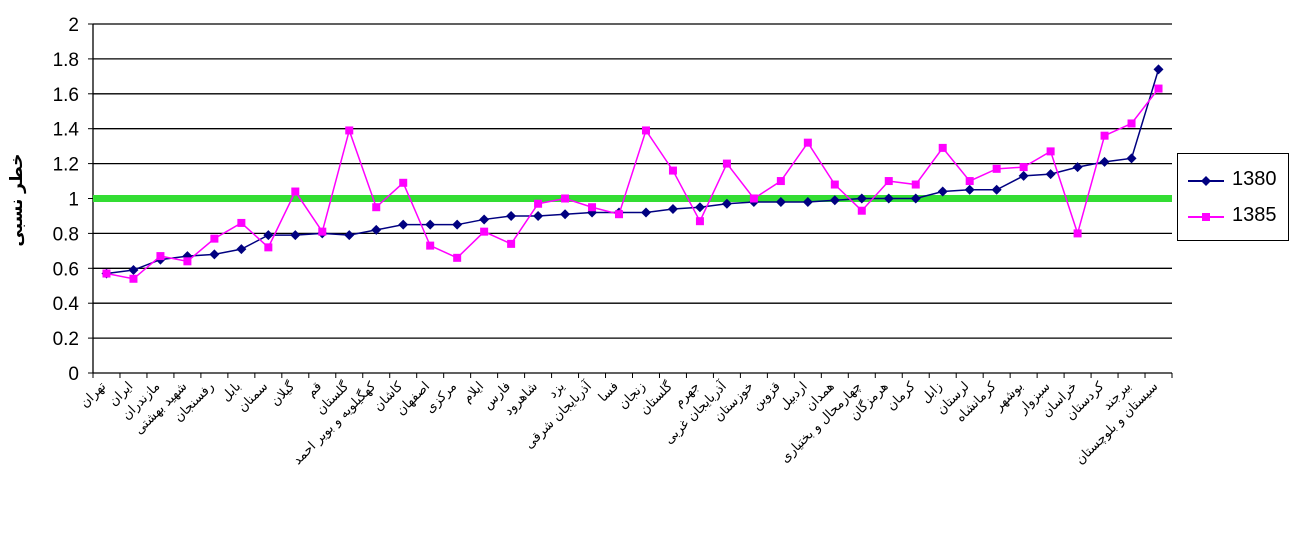  What do you see at coordinates (73, 374) in the screenshot?
I see `y-tick-label: 0` at bounding box center [73, 374].